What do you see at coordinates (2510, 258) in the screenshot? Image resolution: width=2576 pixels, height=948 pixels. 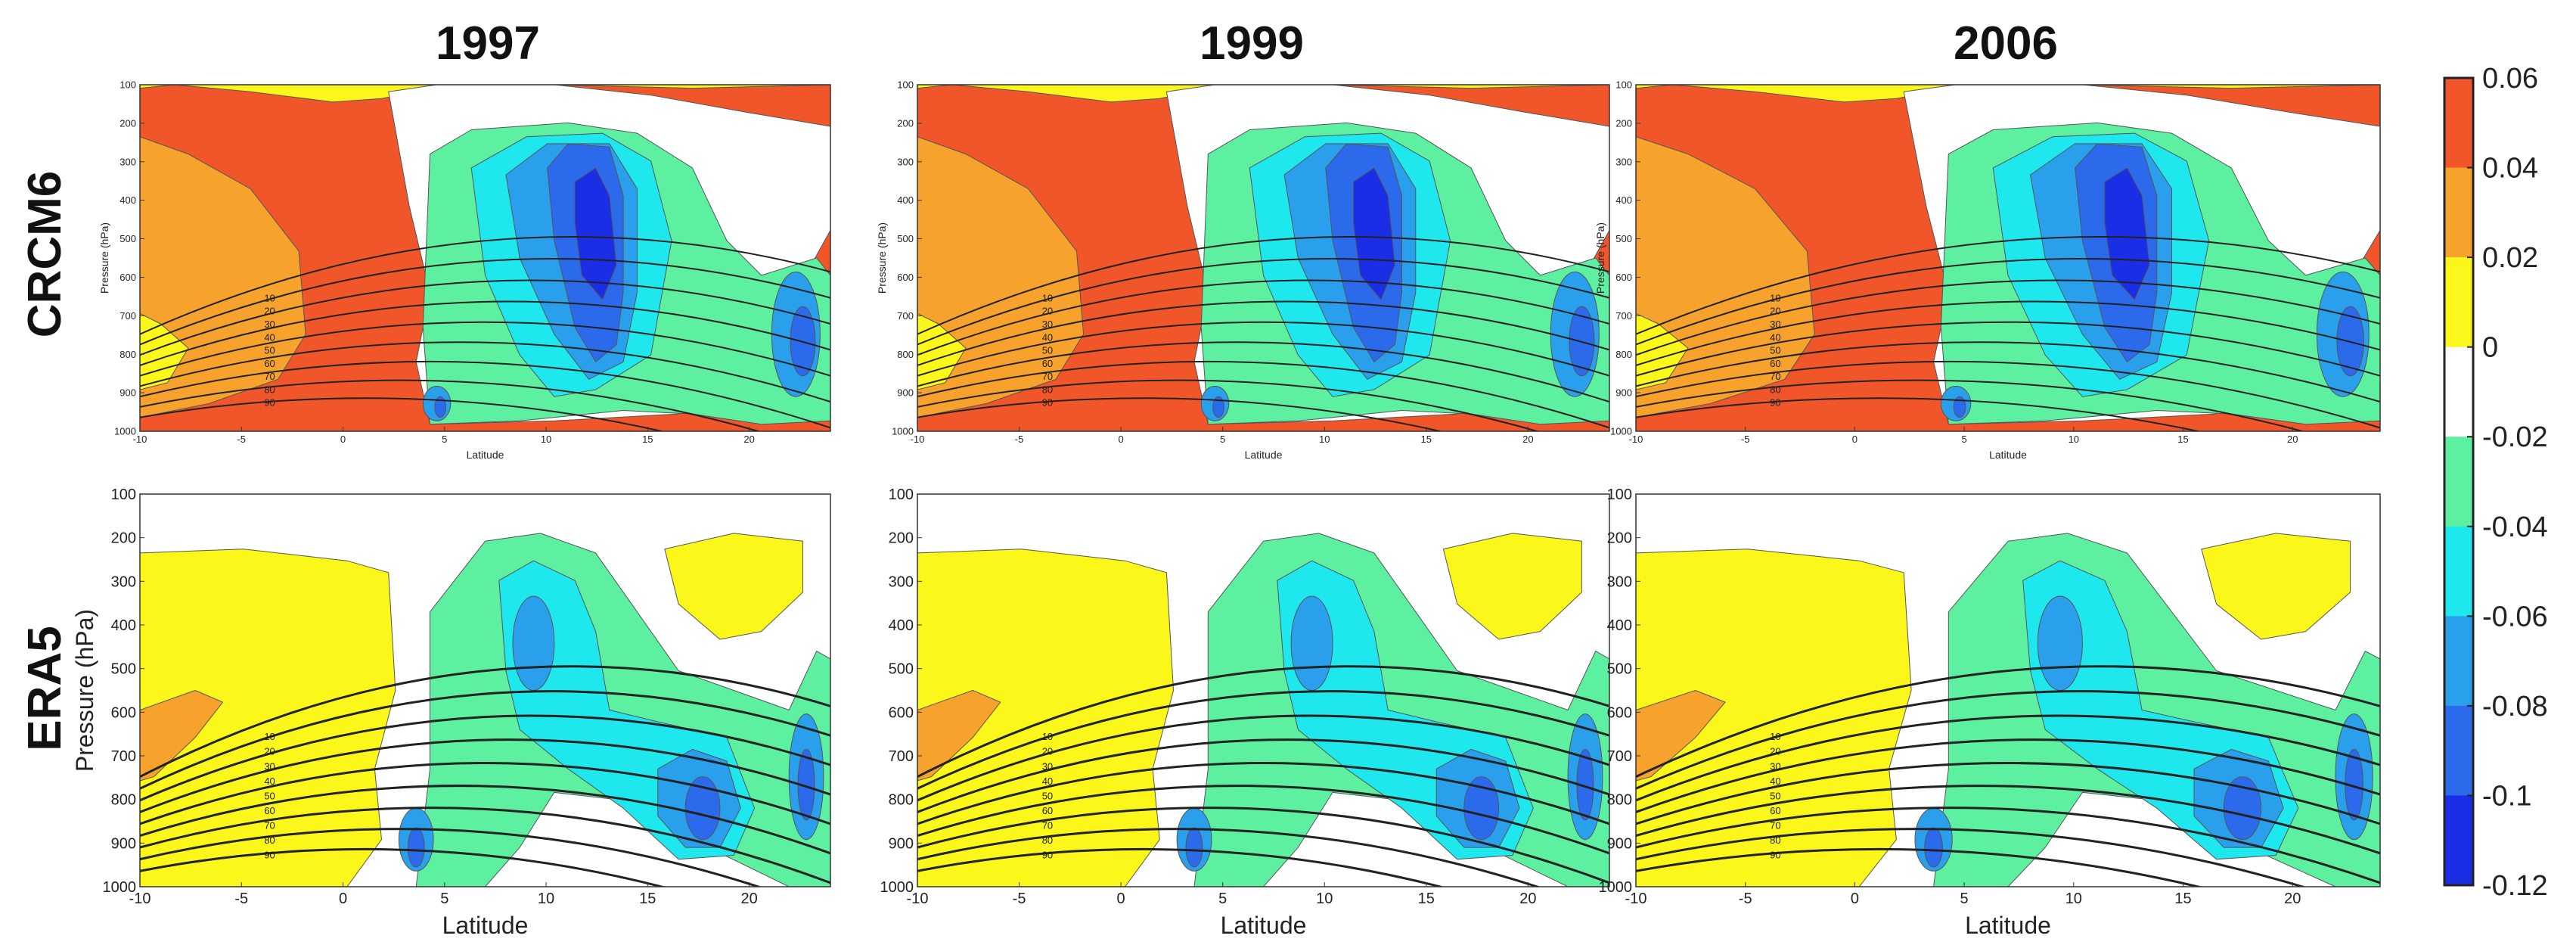 I see `colorbar-tick-label: 0.02` at bounding box center [2510, 258].